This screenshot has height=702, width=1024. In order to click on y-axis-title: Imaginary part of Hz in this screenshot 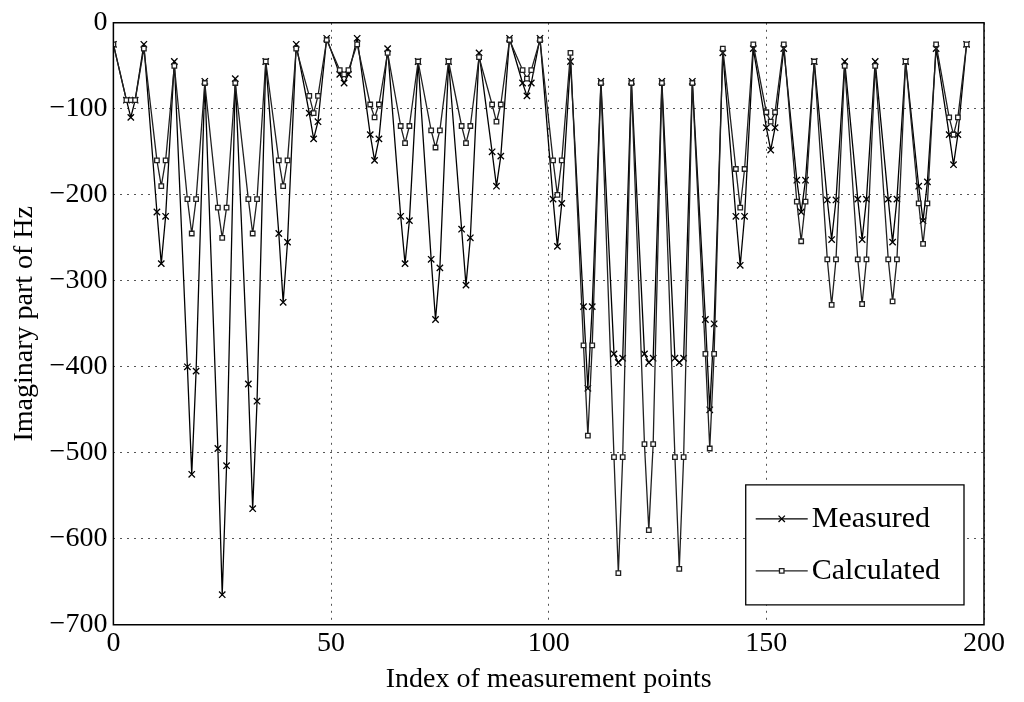, I will do `click(23, 324)`.